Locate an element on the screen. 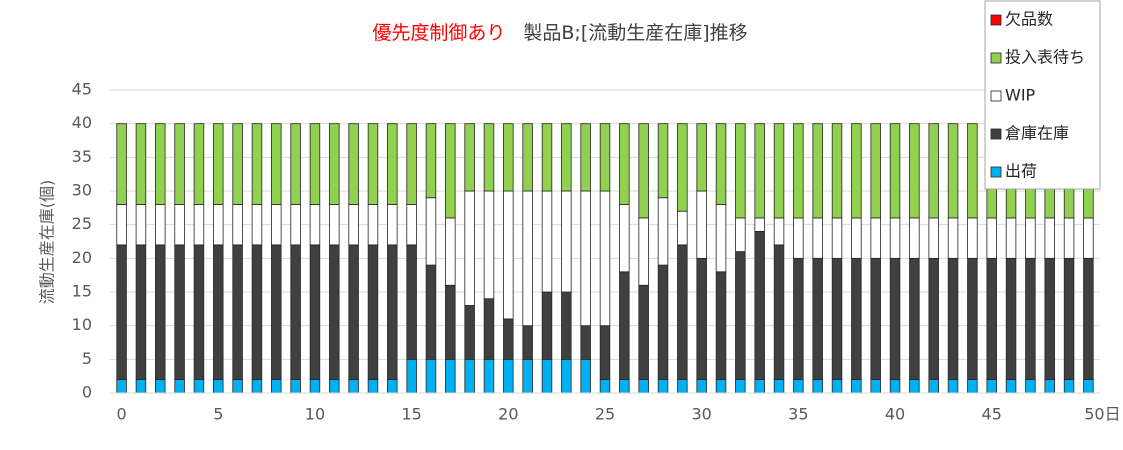 The height and width of the screenshot is (450, 1123). x-tick-label: 15 is located at coordinates (411, 414).